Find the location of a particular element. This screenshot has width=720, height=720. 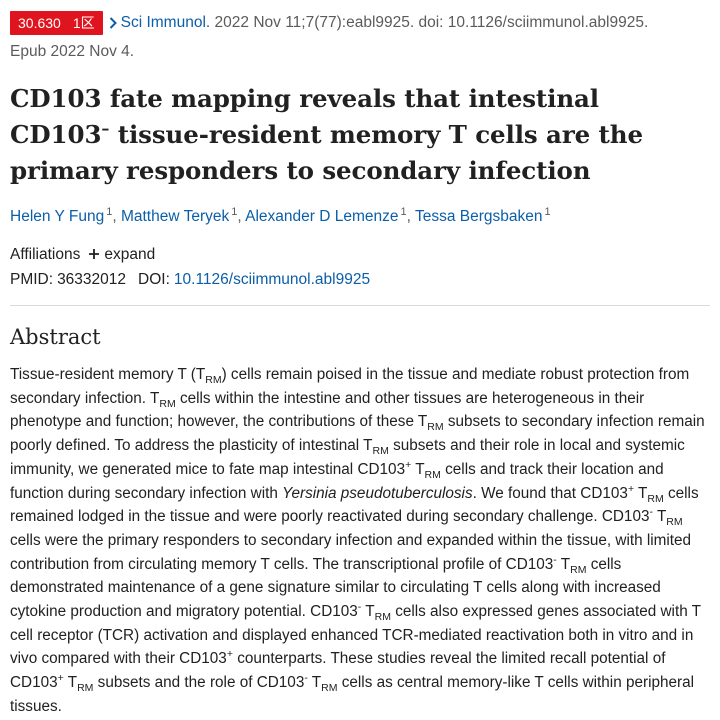

species-name: Yersinia pseudotuberculosis is located at coordinates (377, 493).